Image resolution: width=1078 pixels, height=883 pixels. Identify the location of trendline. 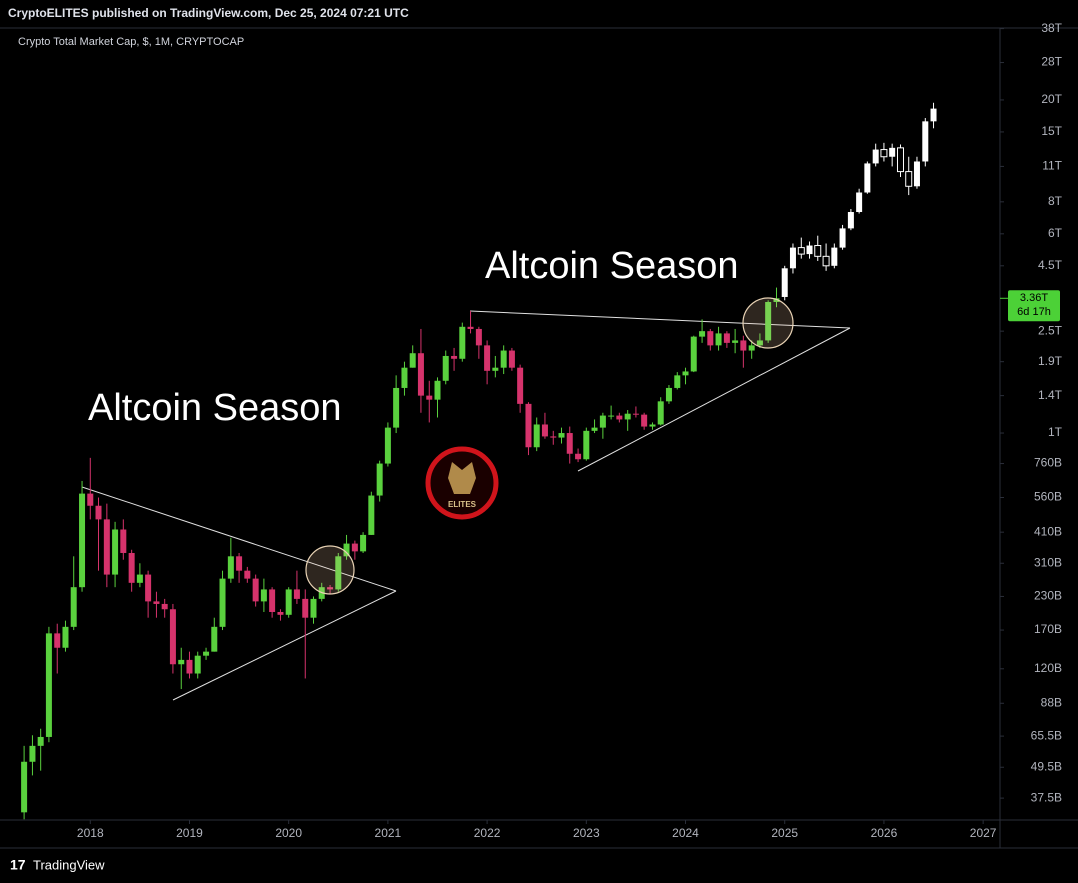
(284, 645).